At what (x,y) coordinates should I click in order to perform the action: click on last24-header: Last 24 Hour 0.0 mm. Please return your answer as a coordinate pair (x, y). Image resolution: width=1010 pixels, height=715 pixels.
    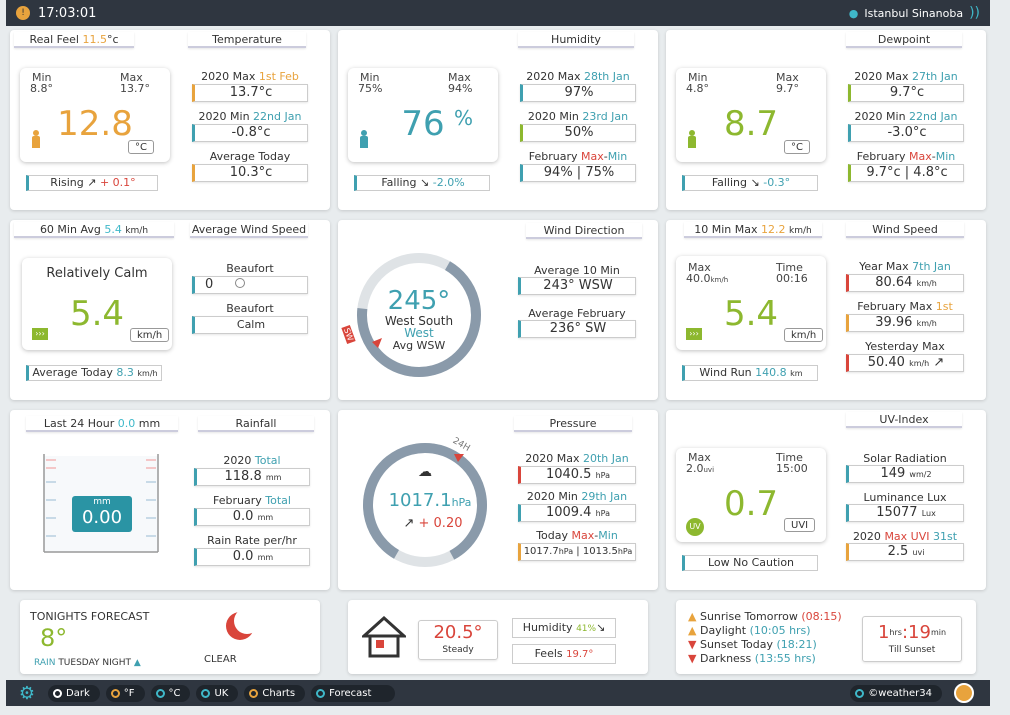
    Looking at the image, I should click on (102, 424).